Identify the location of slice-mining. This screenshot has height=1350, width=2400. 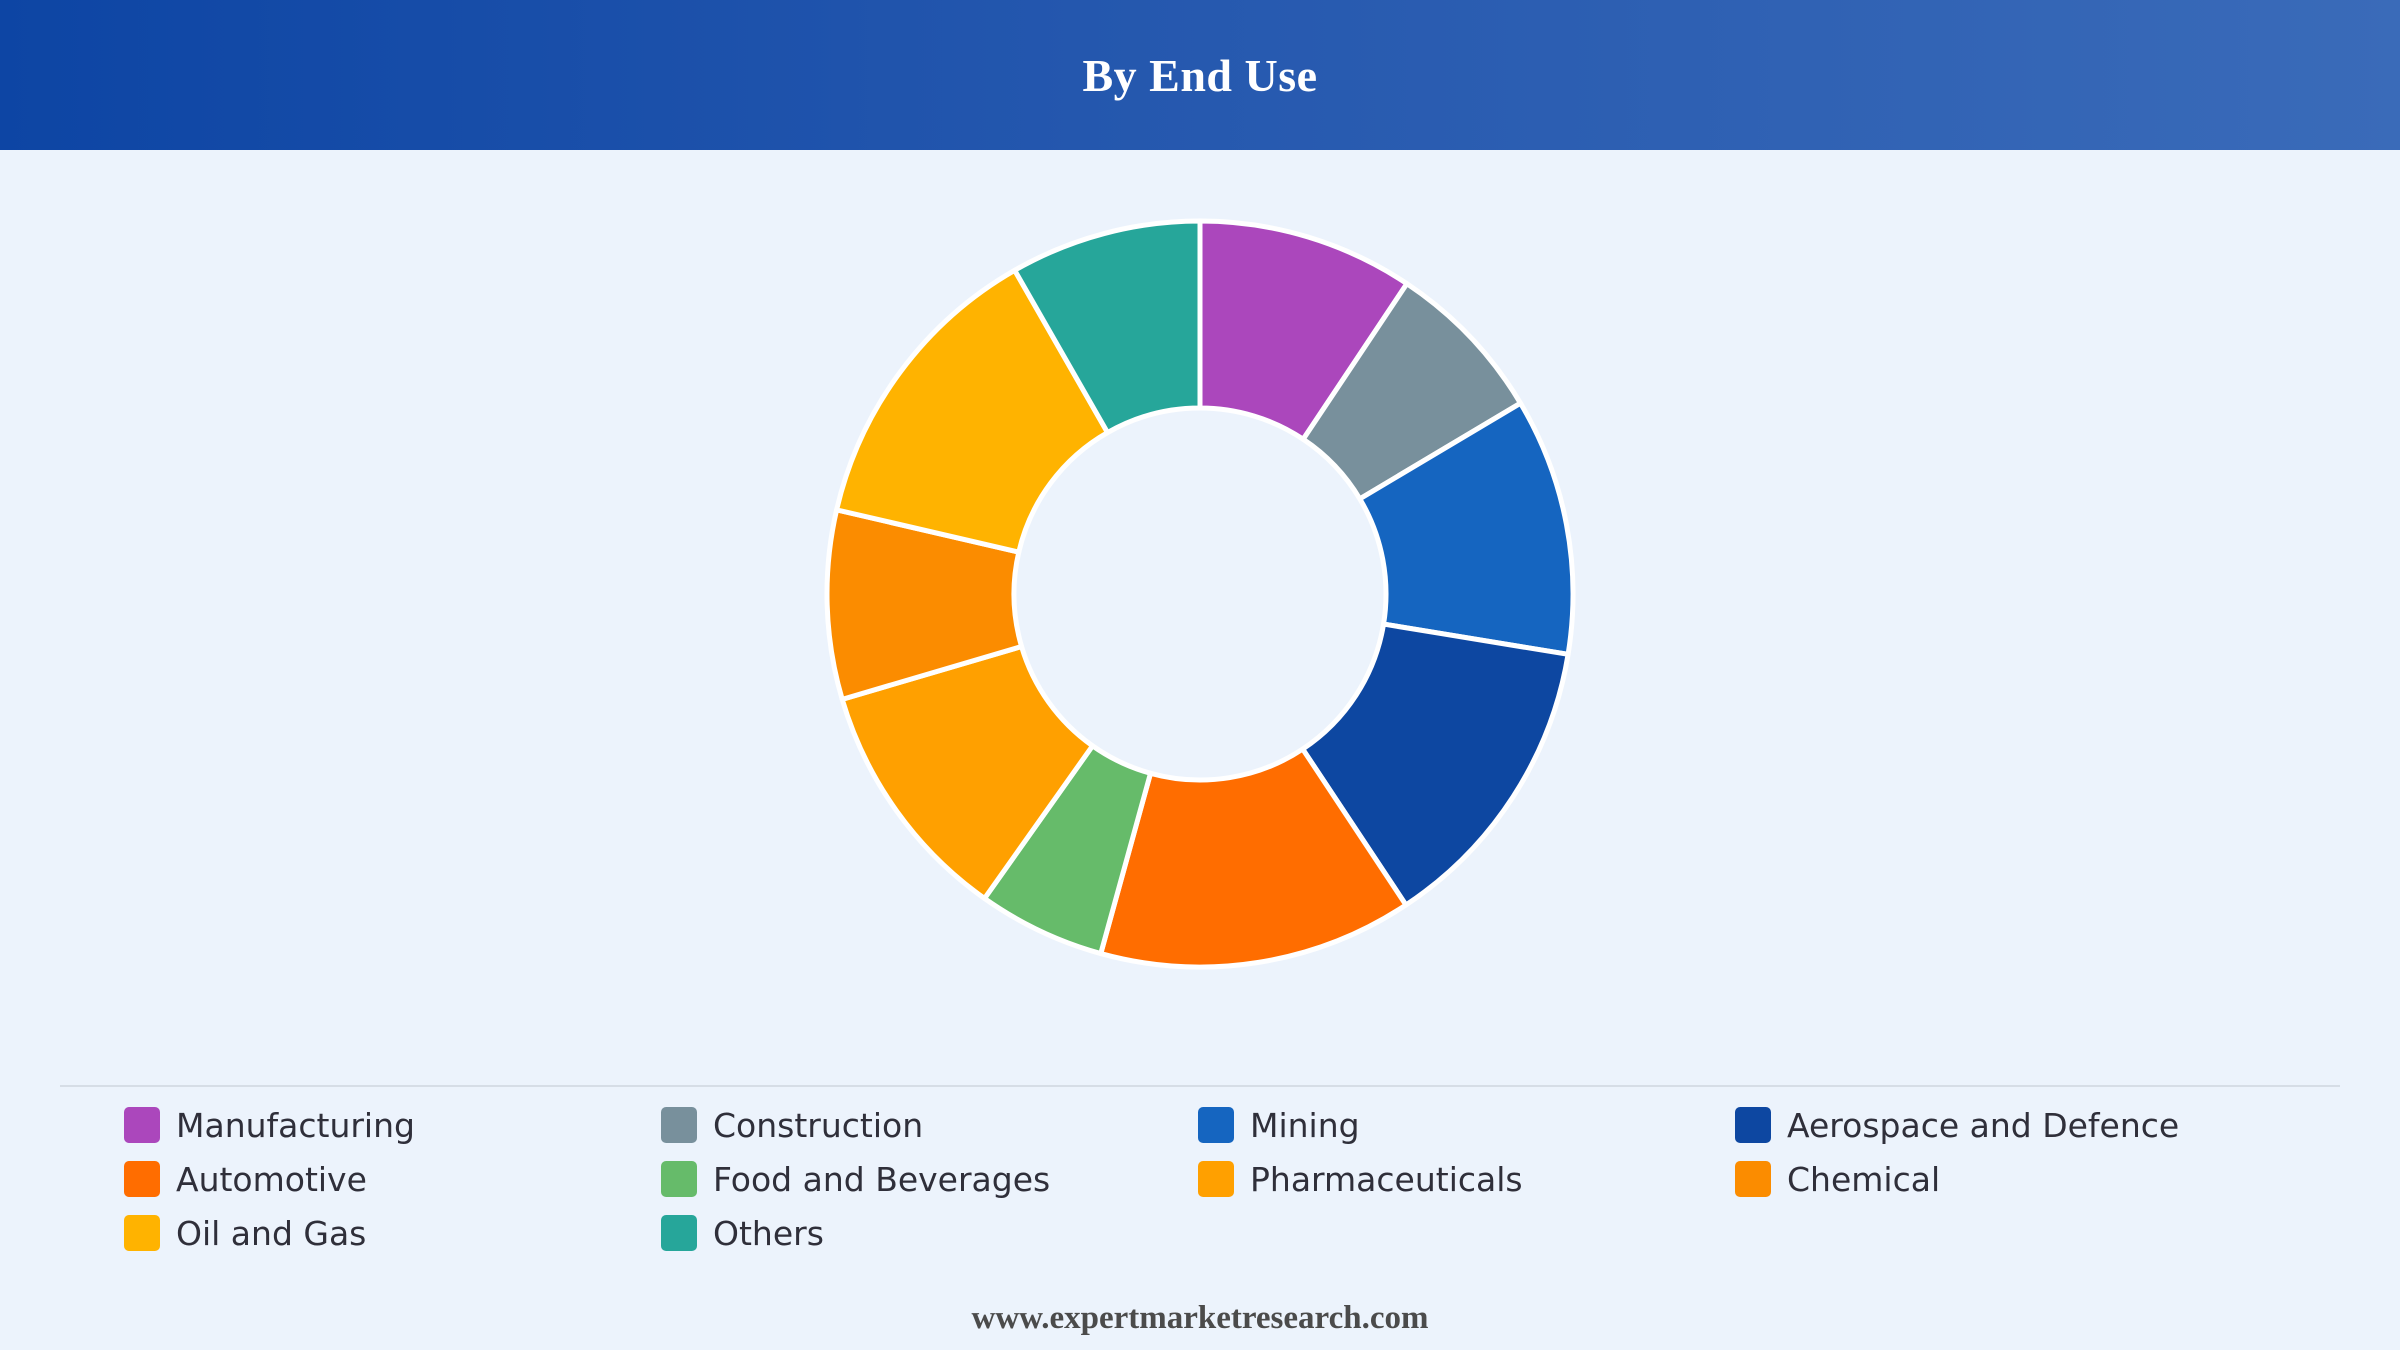
(1466, 528).